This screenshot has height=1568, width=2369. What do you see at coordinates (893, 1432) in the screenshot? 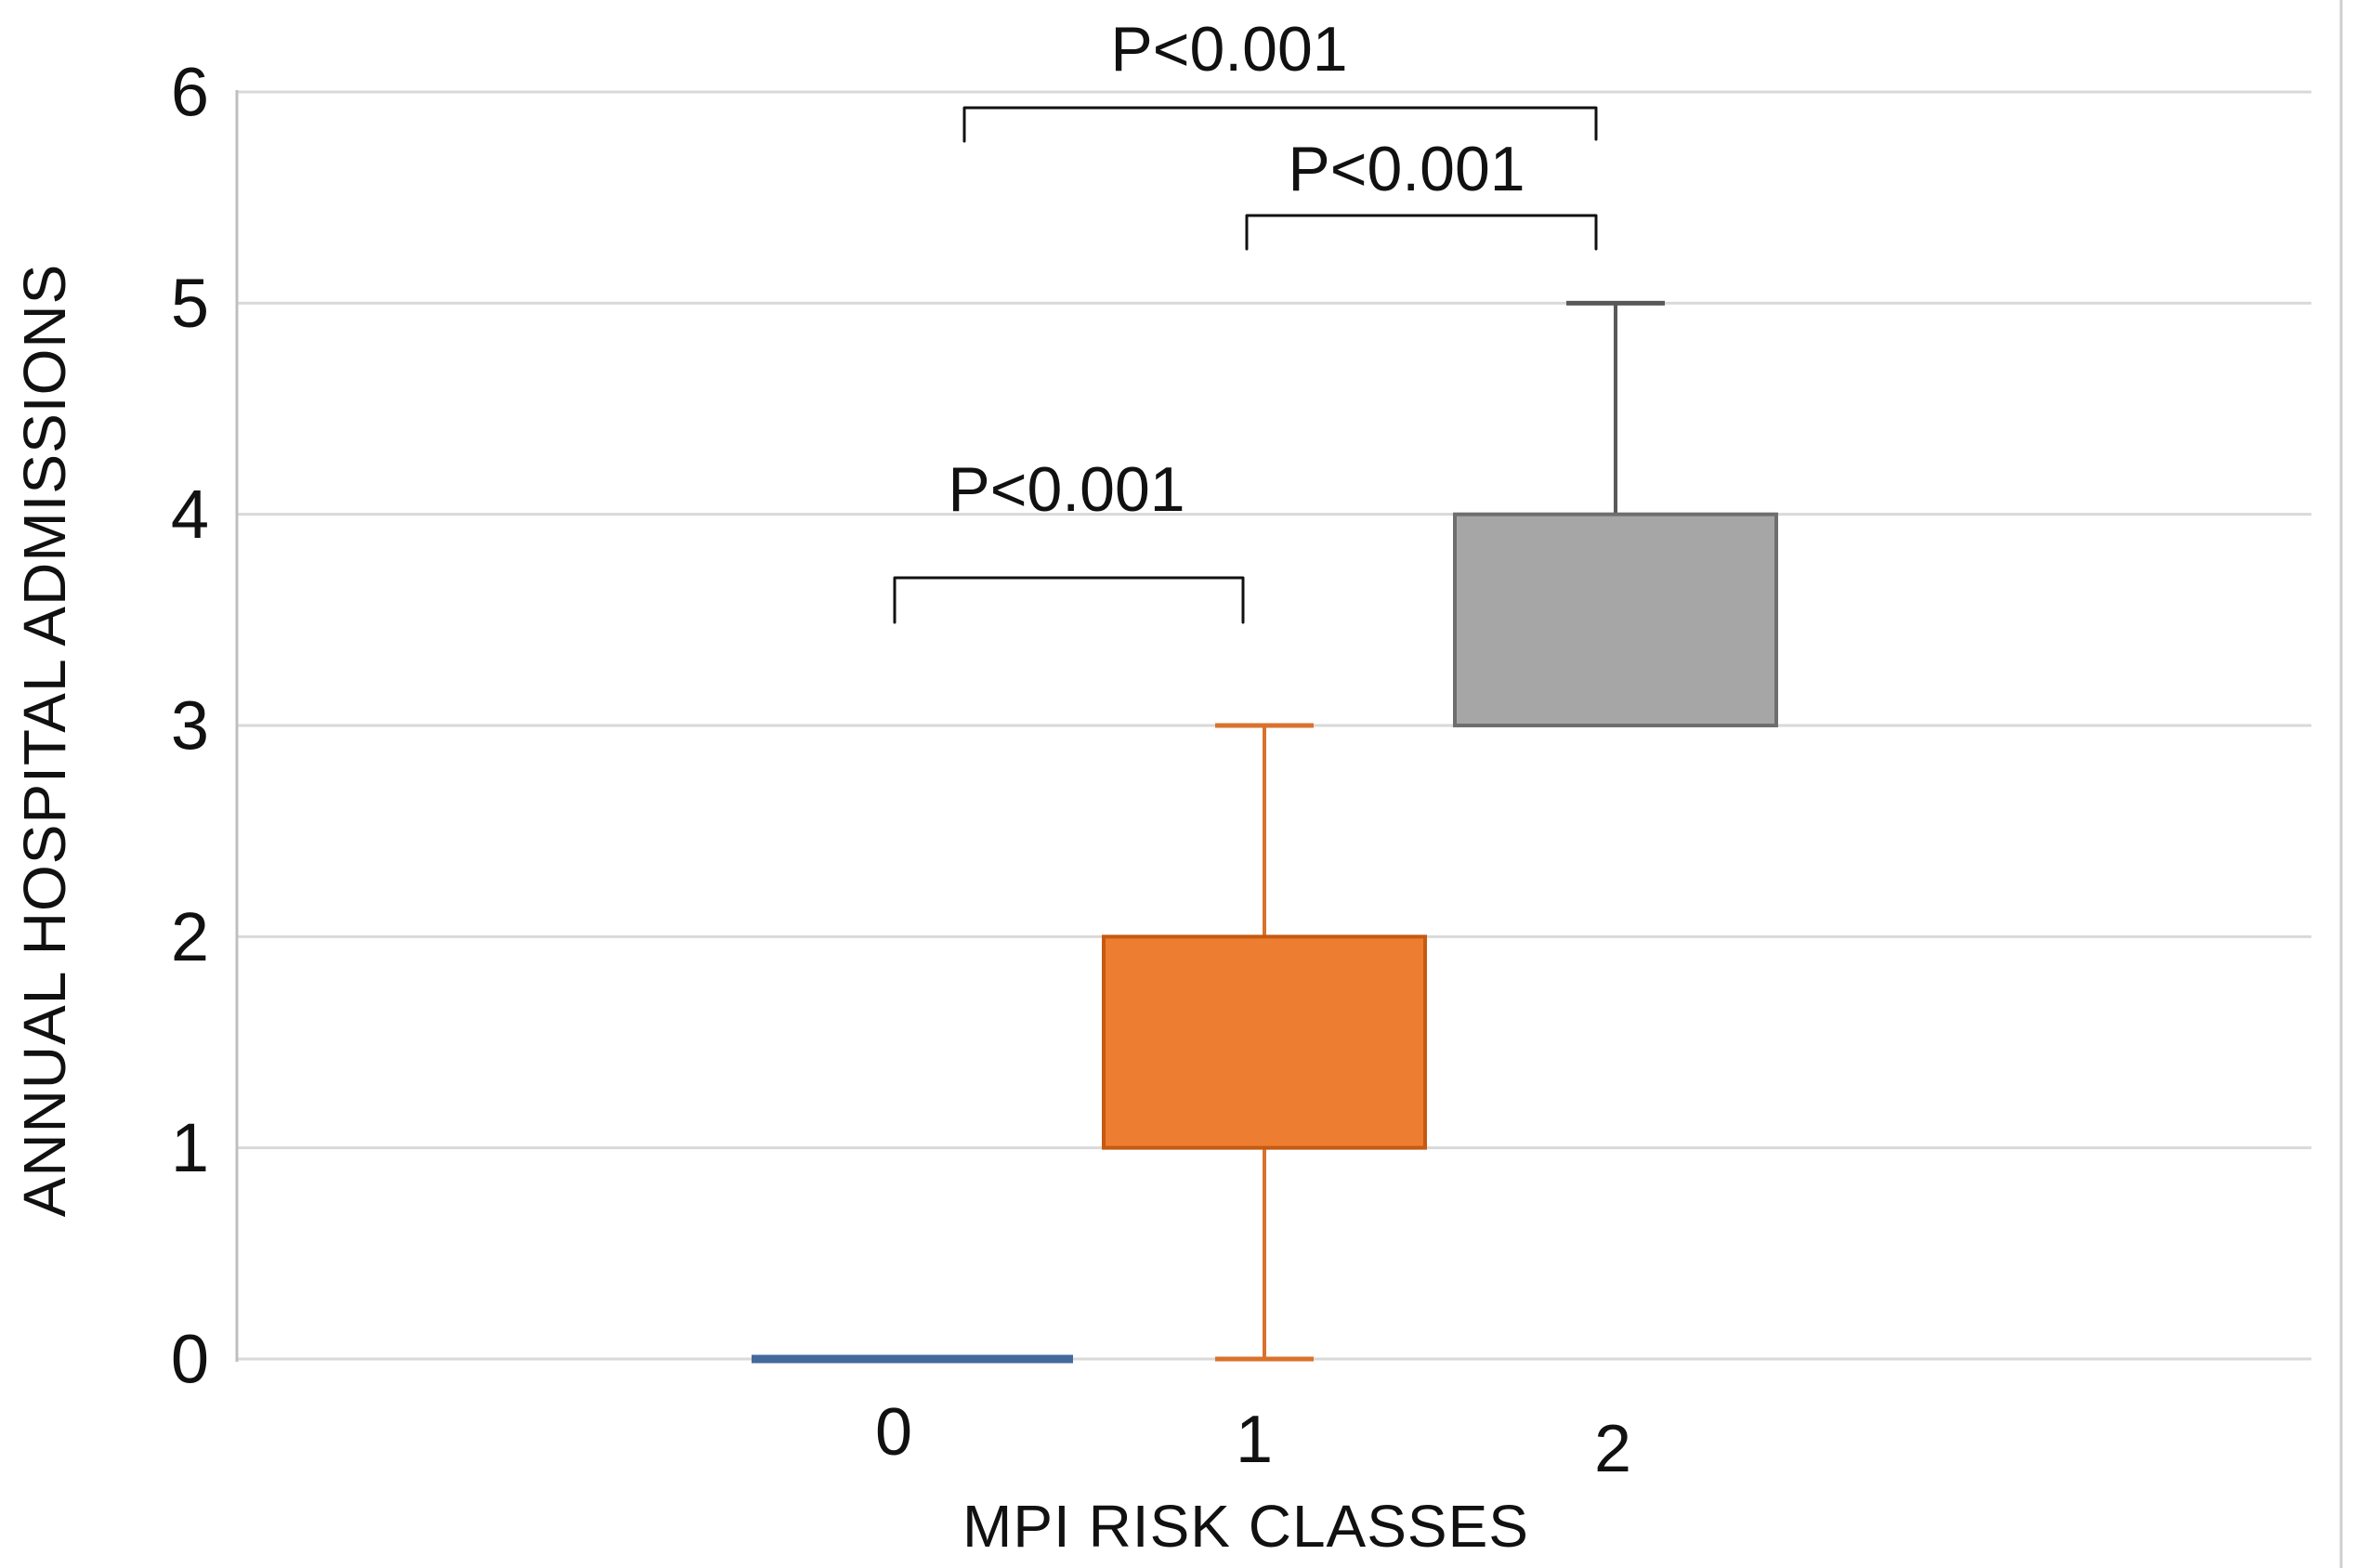
I see `x-tick-label: 0` at bounding box center [893, 1432].